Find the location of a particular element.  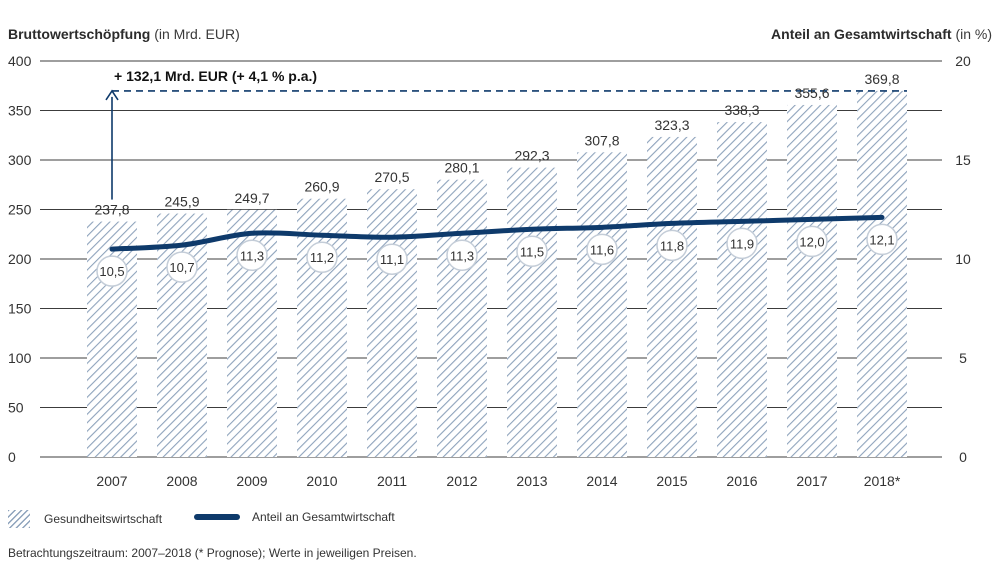

right-axis-unit: (in %) is located at coordinates (973, 34).